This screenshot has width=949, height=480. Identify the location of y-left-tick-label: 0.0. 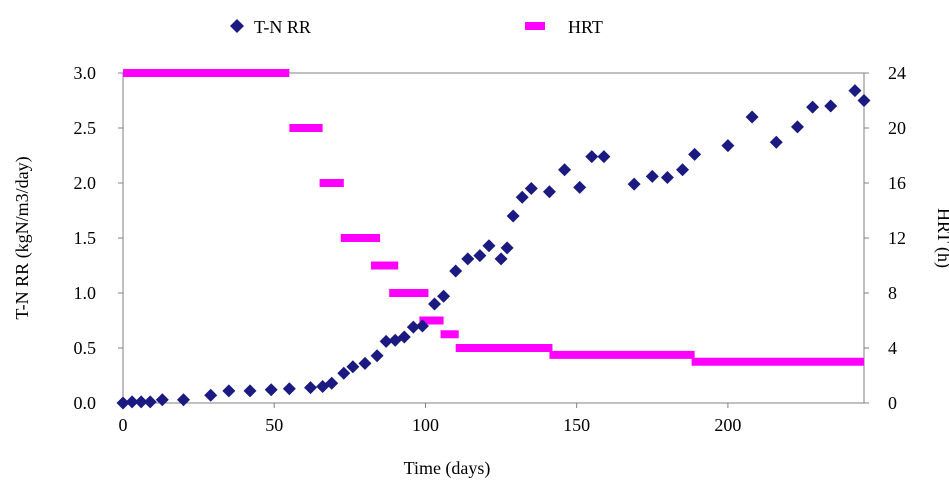
(85, 403).